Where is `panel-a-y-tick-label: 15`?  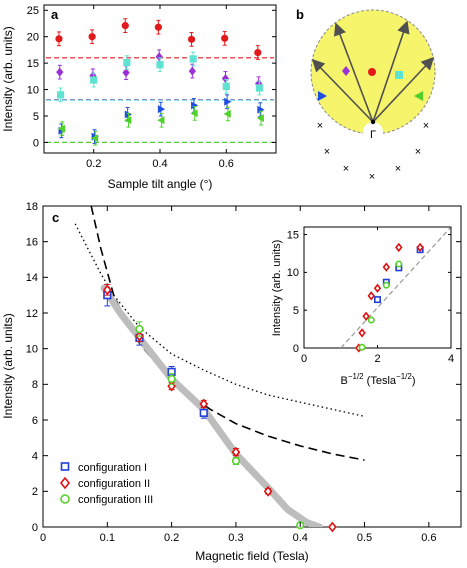
panel-a-y-tick-label: 15 is located at coordinates (33, 64).